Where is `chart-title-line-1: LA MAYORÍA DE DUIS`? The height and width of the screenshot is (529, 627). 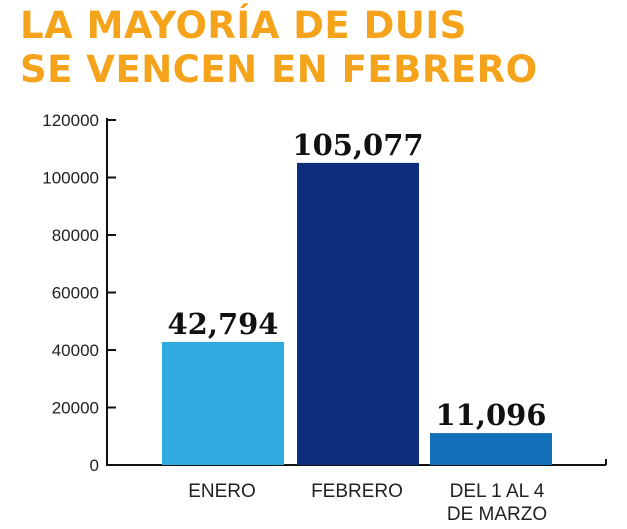
chart-title-line-1: LA MAYORÍA DE DUIS is located at coordinates (243, 25).